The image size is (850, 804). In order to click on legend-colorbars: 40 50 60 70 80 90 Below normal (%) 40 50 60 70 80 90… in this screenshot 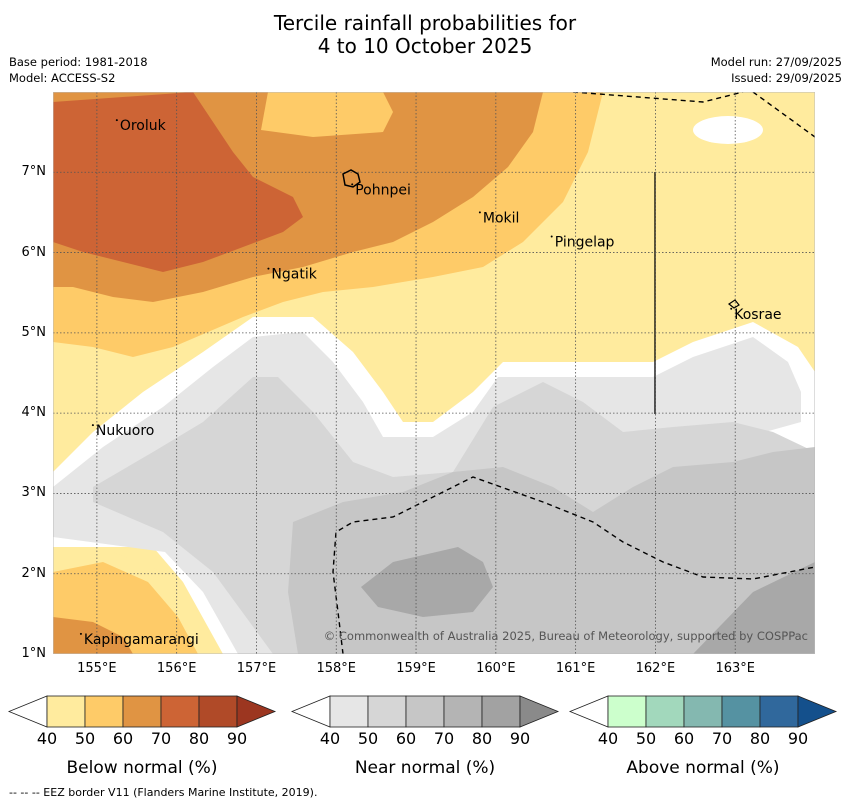, I will do `click(422, 736)`.